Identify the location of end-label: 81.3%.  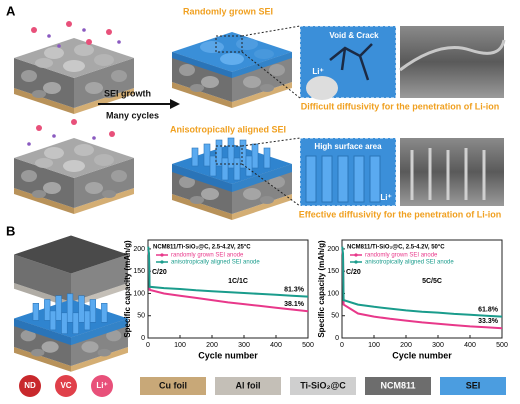
(294, 289).